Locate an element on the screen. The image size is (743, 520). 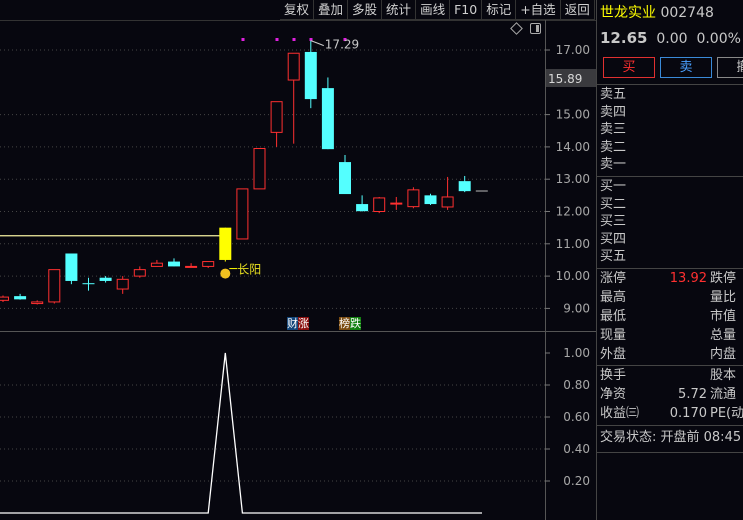
order-book-asks-3: 卖二 is located at coordinates (613, 147).